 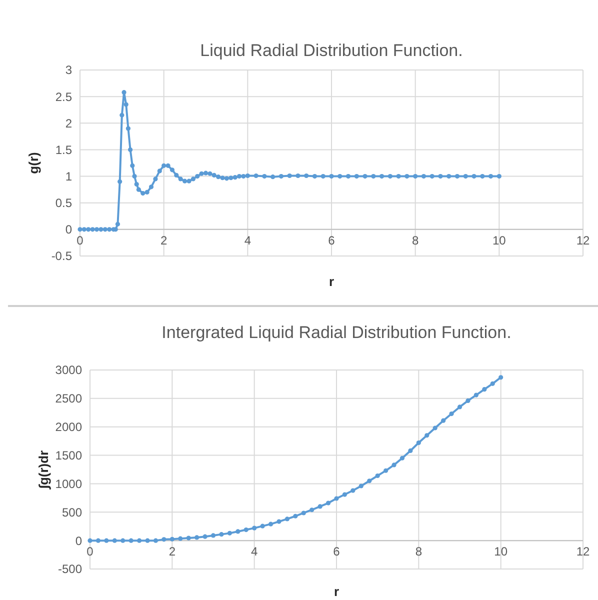 What do you see at coordinates (68, 70) in the screenshot?
I see `y-tick-label: 3` at bounding box center [68, 70].